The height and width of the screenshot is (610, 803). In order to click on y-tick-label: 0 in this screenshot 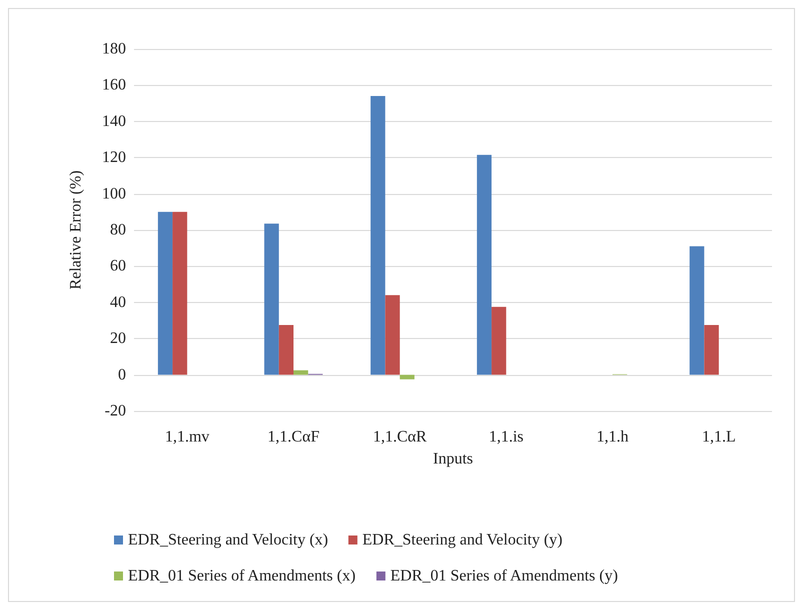, I will do `click(122, 375)`.